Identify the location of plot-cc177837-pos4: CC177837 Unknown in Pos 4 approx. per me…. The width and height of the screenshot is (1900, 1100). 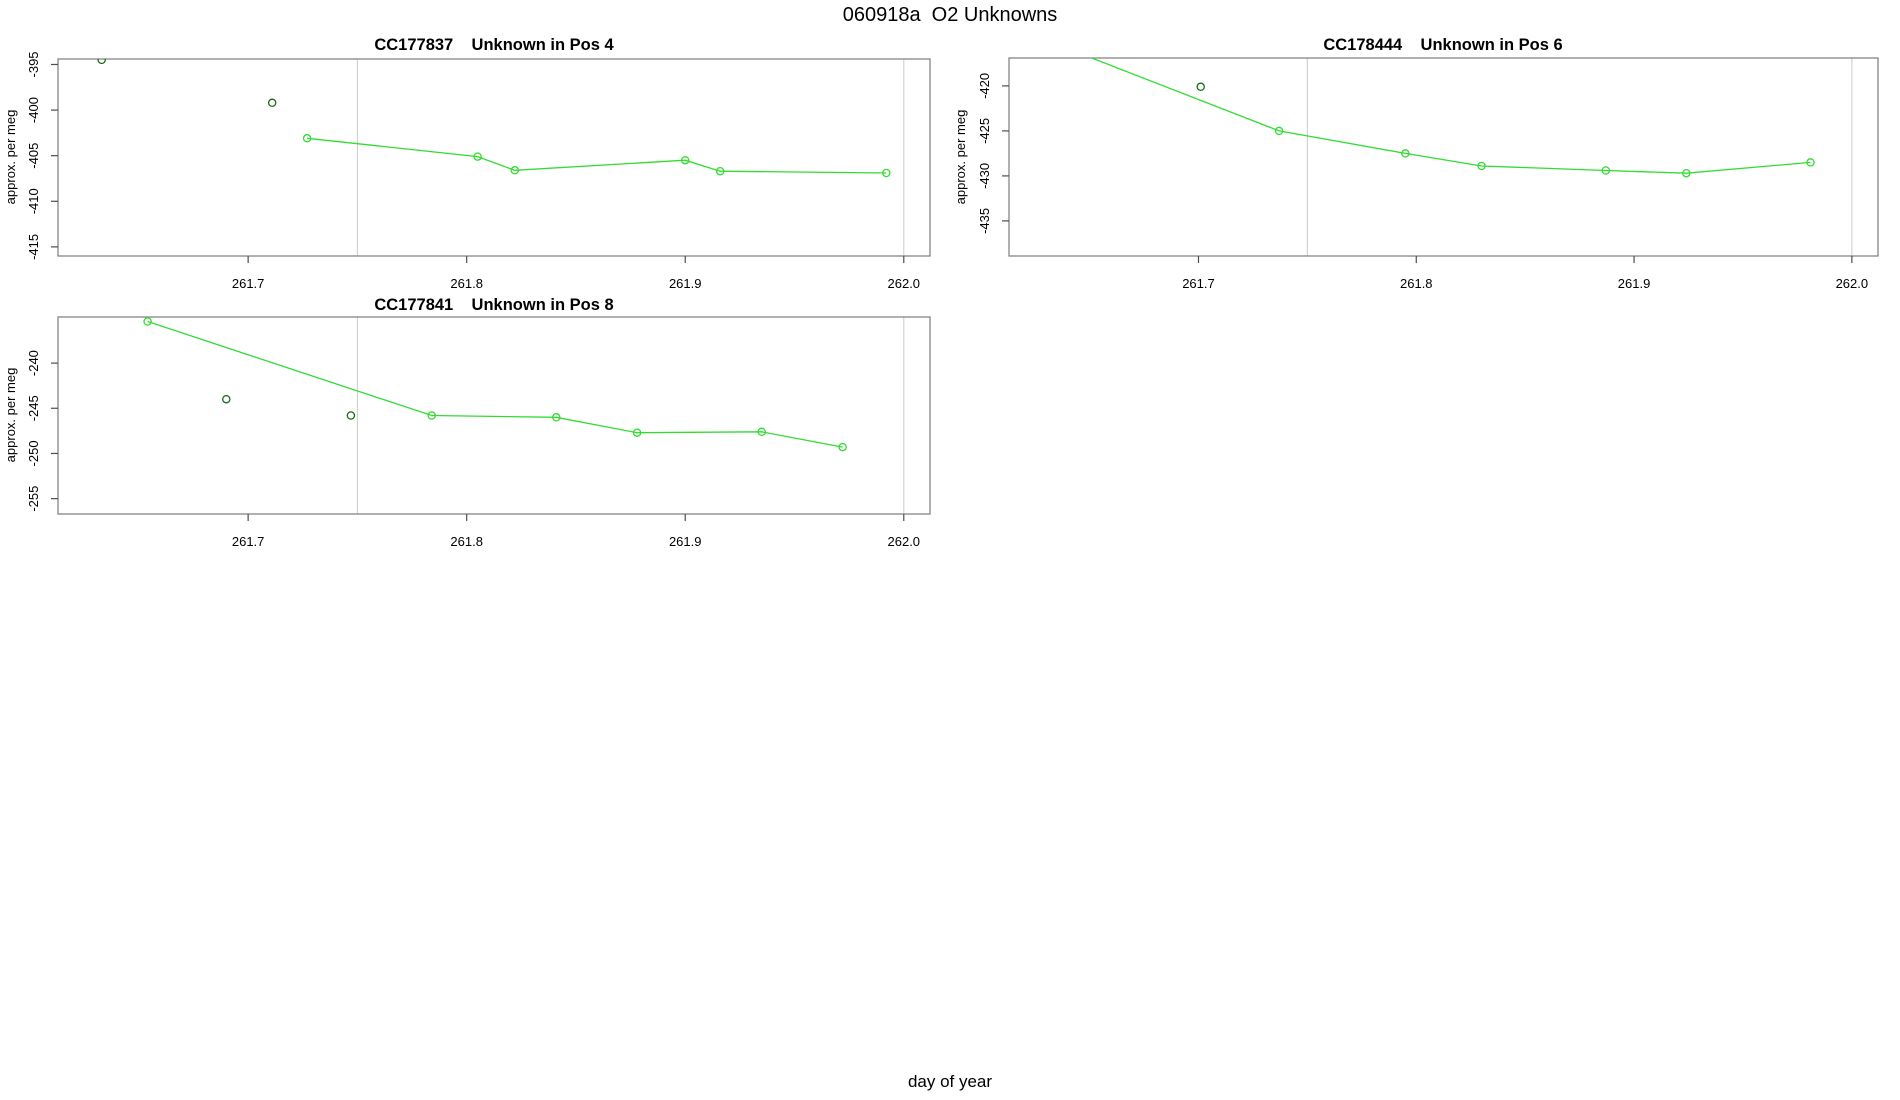
(467, 163).